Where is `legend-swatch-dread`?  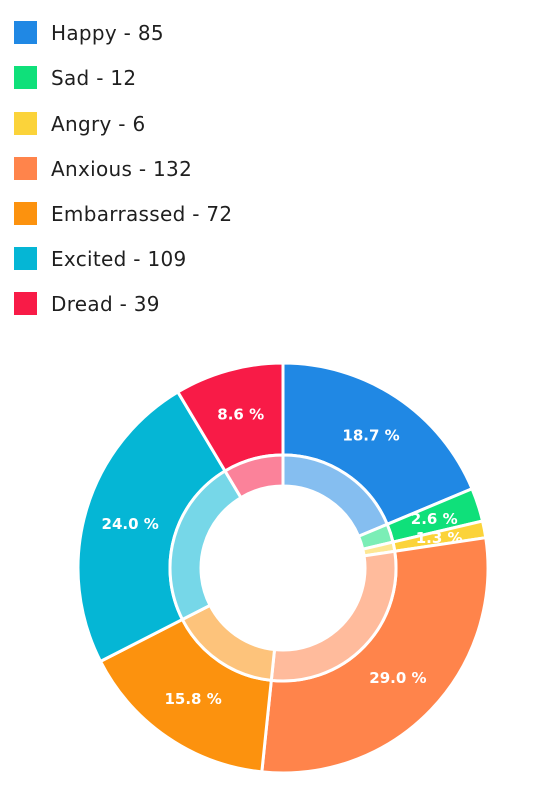
legend-swatch-dread is located at coordinates (25, 303).